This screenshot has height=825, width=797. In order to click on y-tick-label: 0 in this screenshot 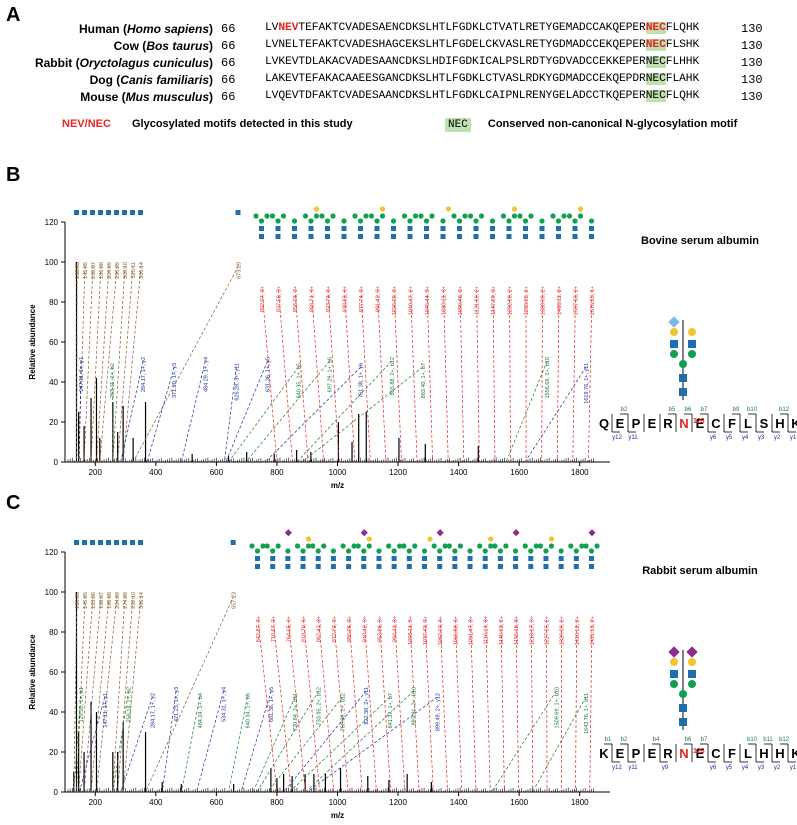, I will do `click(56, 792)`.